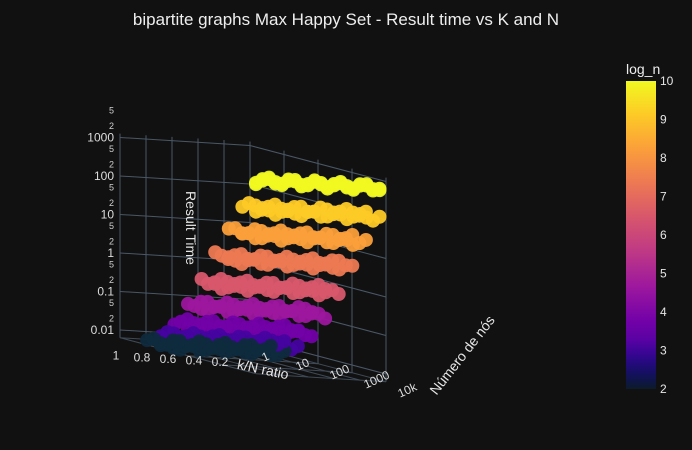  Describe the element at coordinates (667, 81) in the screenshot. I see `colorbar-tick-label: 10` at that location.